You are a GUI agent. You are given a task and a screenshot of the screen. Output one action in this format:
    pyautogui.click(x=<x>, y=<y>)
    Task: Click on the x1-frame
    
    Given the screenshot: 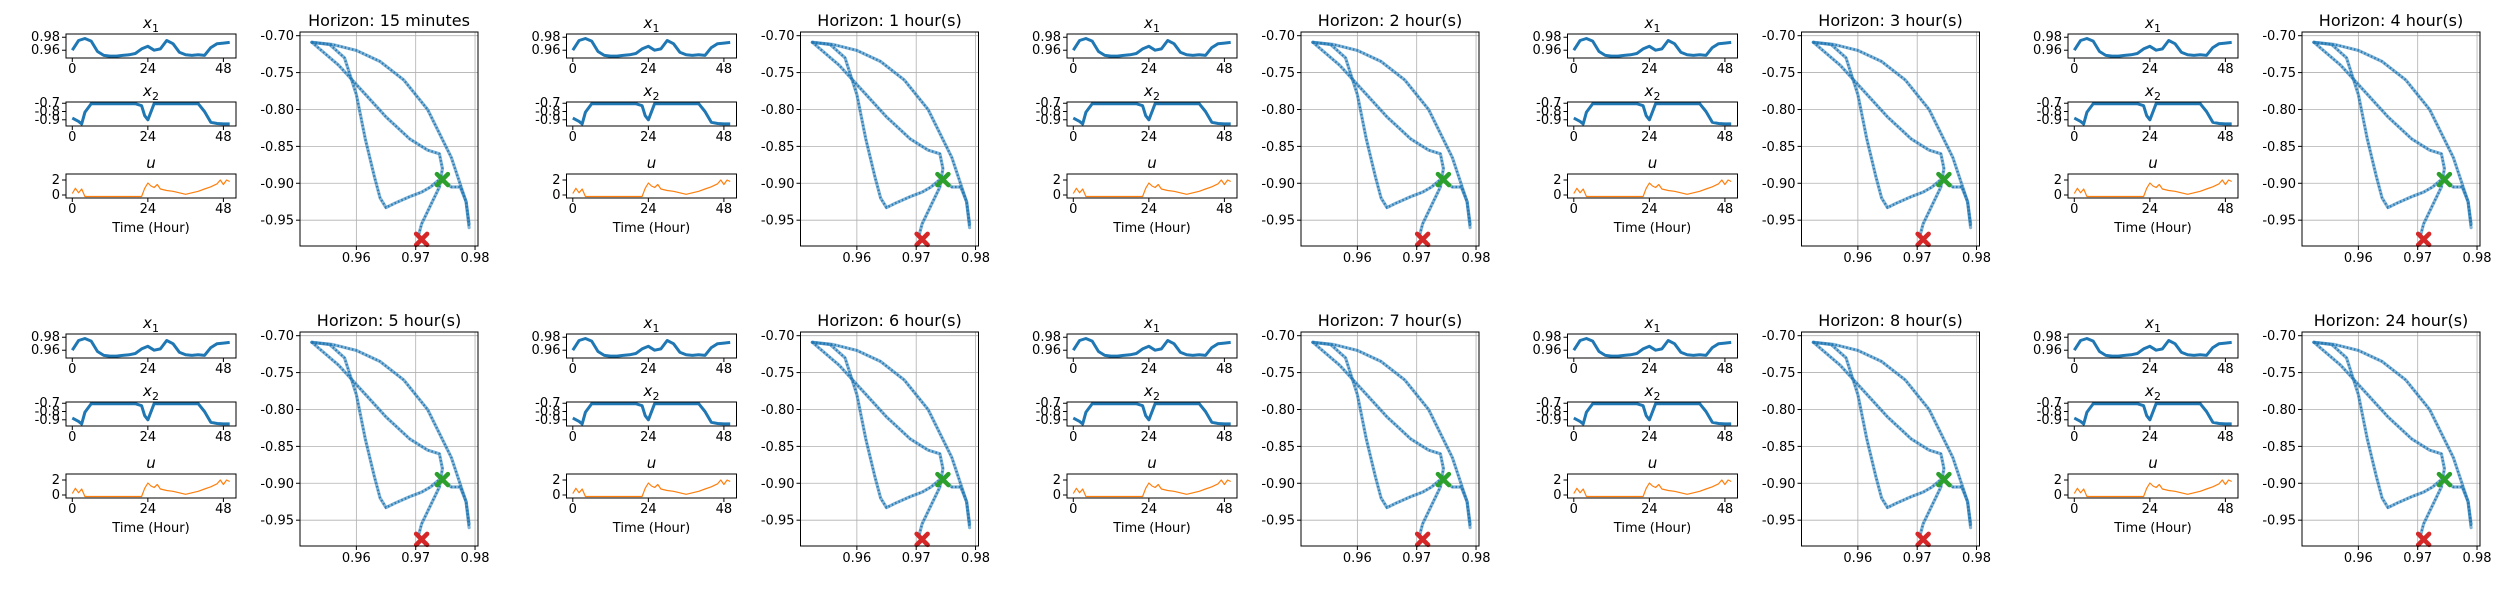 What is the action you would take?
    pyautogui.click(x=151, y=346)
    